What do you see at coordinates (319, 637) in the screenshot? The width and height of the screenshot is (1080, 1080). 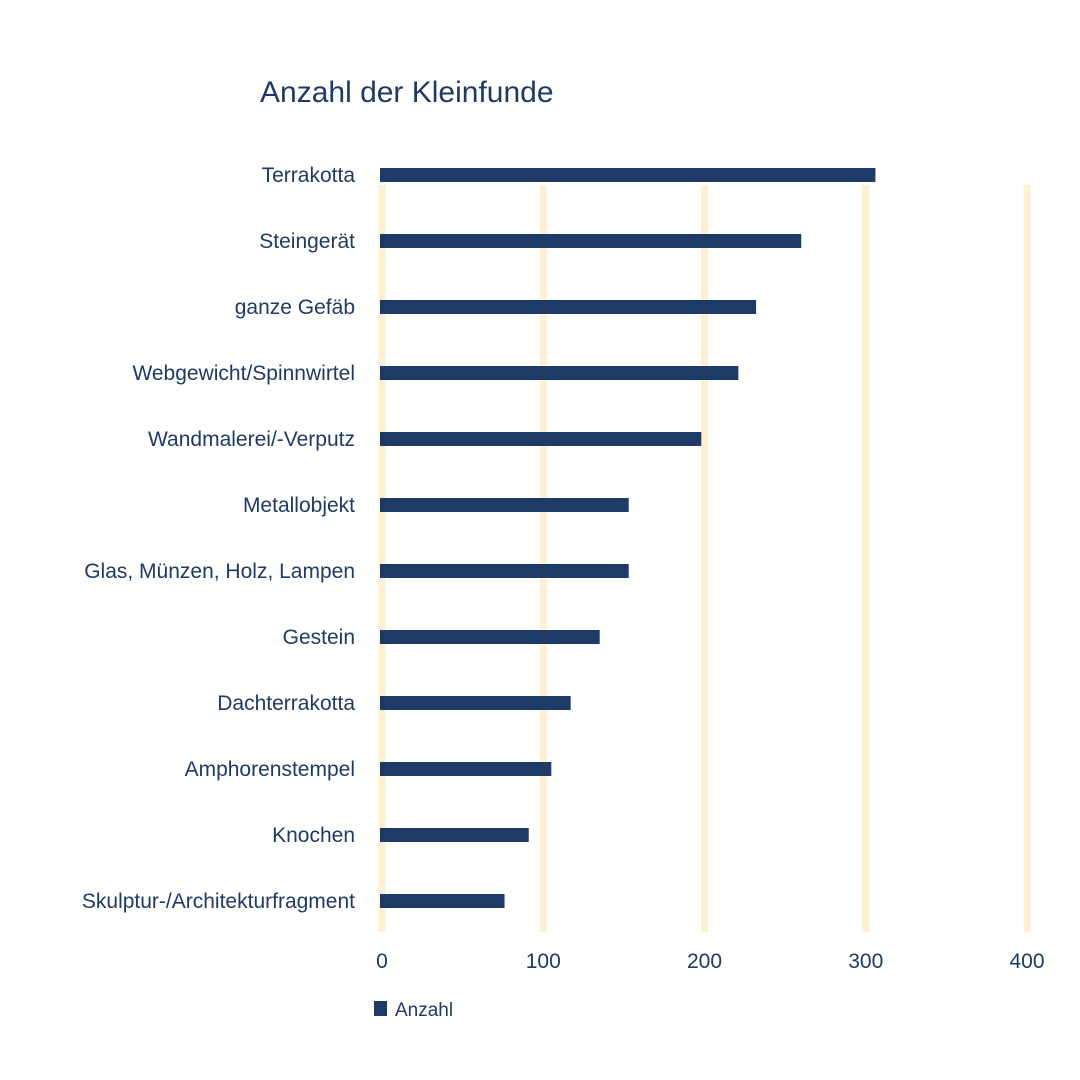 I see `category-label: Gestein` at bounding box center [319, 637].